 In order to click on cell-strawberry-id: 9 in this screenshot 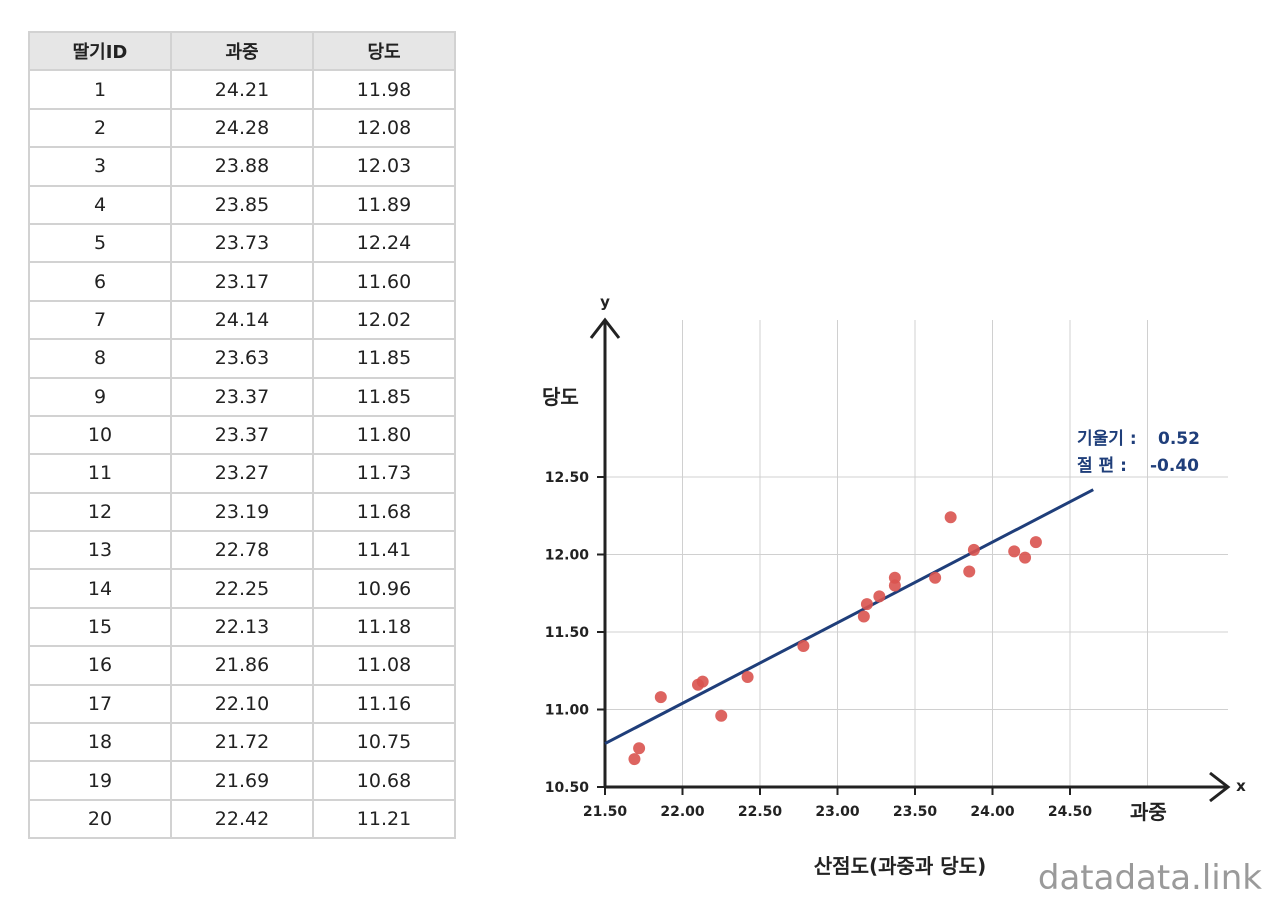, I will do `click(100, 396)`.